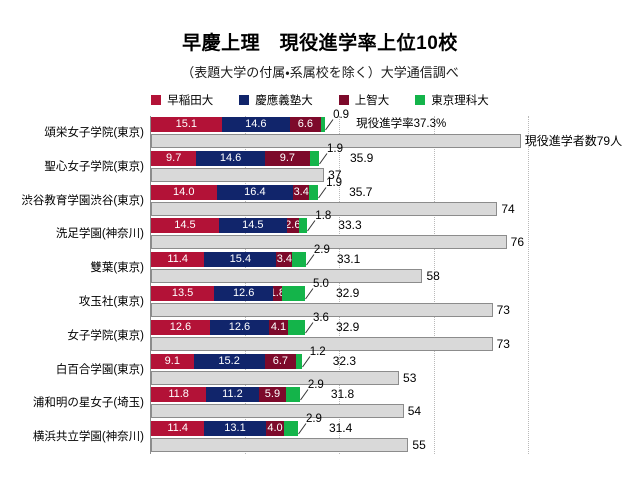 The height and width of the screenshot is (480, 640). What do you see at coordinates (117, 268) in the screenshot?
I see `row-category-label: 雙葉(東京)` at bounding box center [117, 268].